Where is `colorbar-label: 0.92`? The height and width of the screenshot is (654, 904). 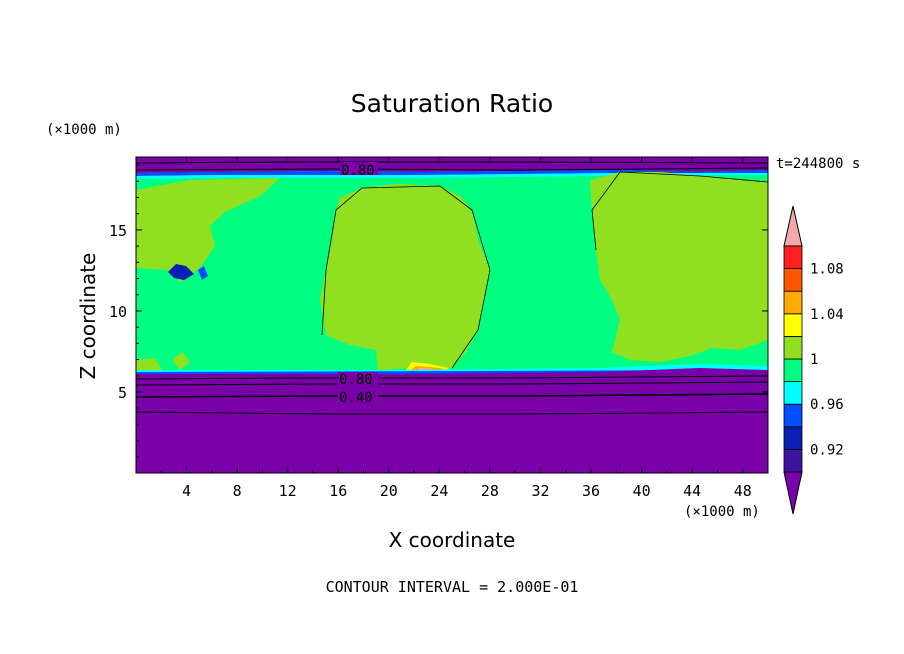
colorbar-label: 0.92 is located at coordinates (827, 450).